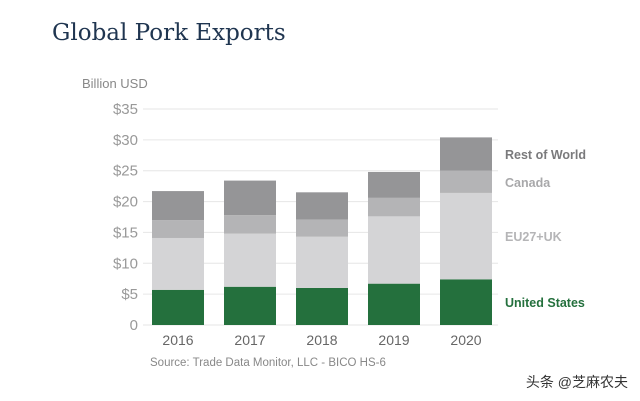 Image resolution: width=640 pixels, height=401 pixels. I want to click on y-tick-label: $20, so click(125, 202).